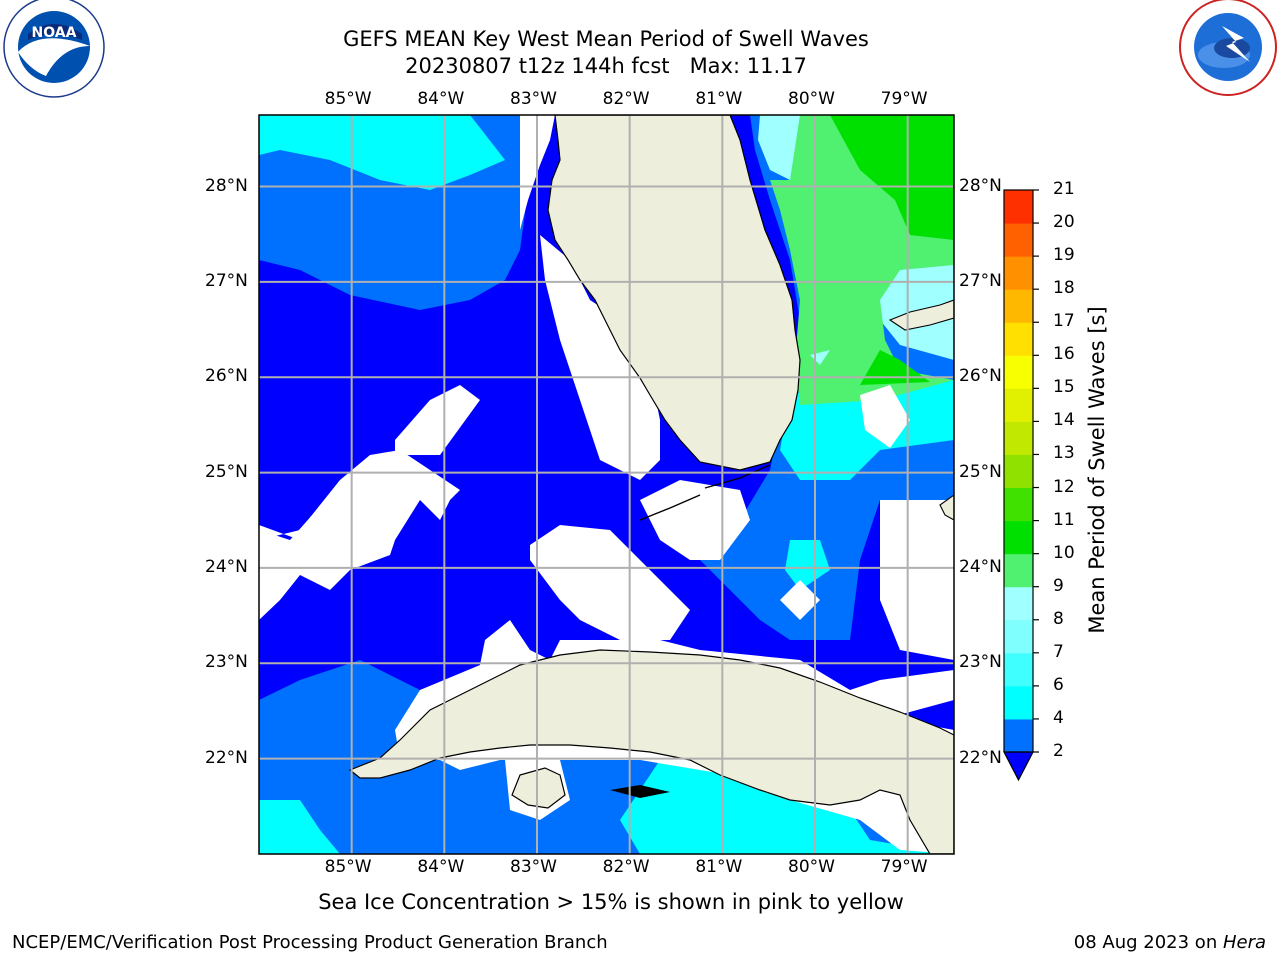 This screenshot has height=960, width=1280. I want to click on lat-tick-label-left: 27°N, so click(226, 280).